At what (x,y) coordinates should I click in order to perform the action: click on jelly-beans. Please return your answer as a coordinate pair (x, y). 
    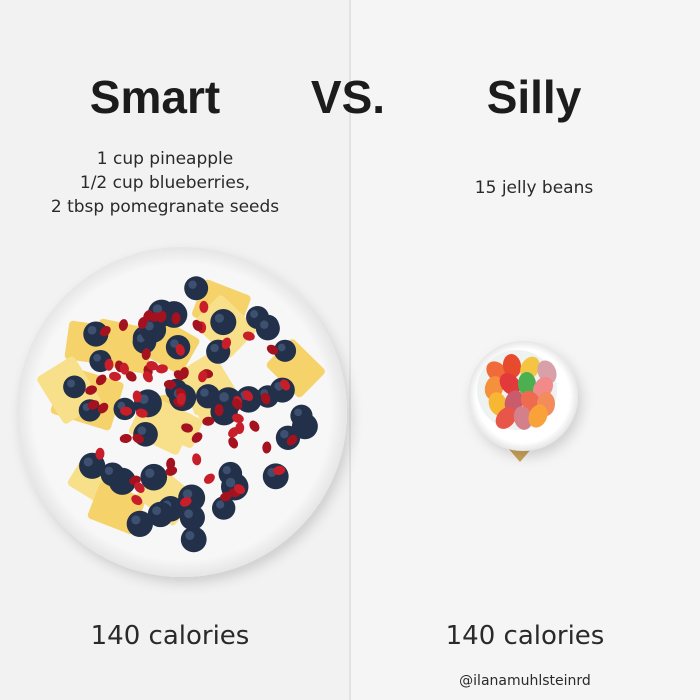
    Looking at the image, I should click on (520, 392).